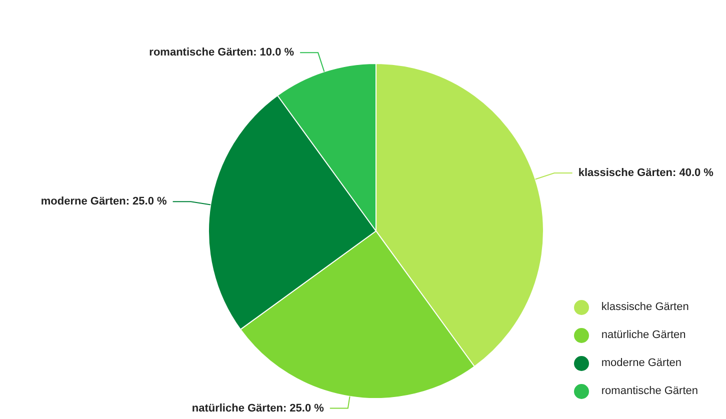 The height and width of the screenshot is (419, 726). What do you see at coordinates (221, 52) in the screenshot?
I see `data-label: romantische Gärten: 10.0 %` at bounding box center [221, 52].